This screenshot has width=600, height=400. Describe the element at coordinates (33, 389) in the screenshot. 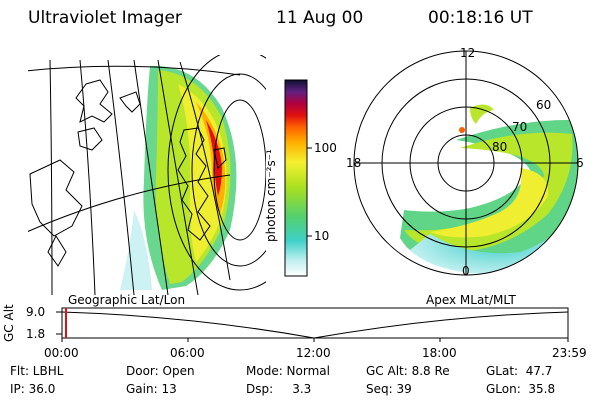

I see `ip-readout: IP: 36.0` at that location.